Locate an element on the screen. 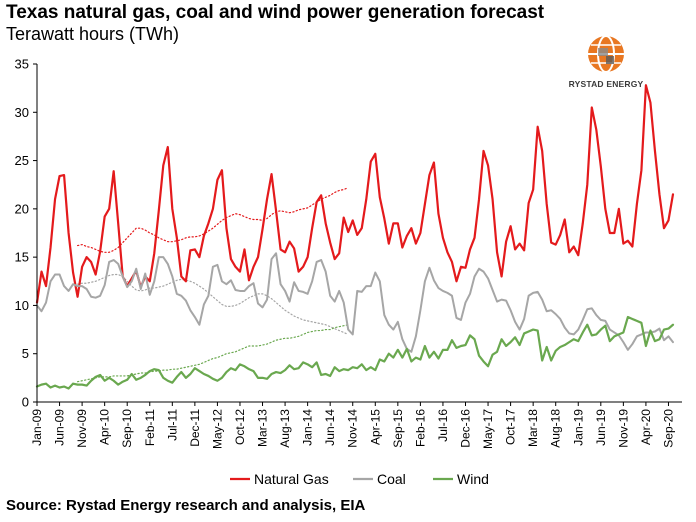 The image size is (696, 522). x-tick-label: Apr-20 is located at coordinates (646, 427).